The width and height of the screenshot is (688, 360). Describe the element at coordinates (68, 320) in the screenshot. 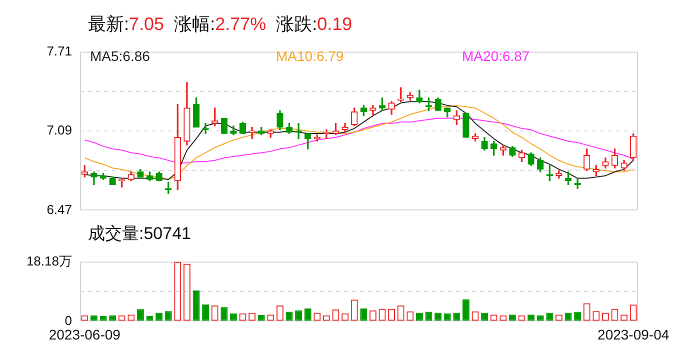

I see `y-tick-label: 0` at that location.